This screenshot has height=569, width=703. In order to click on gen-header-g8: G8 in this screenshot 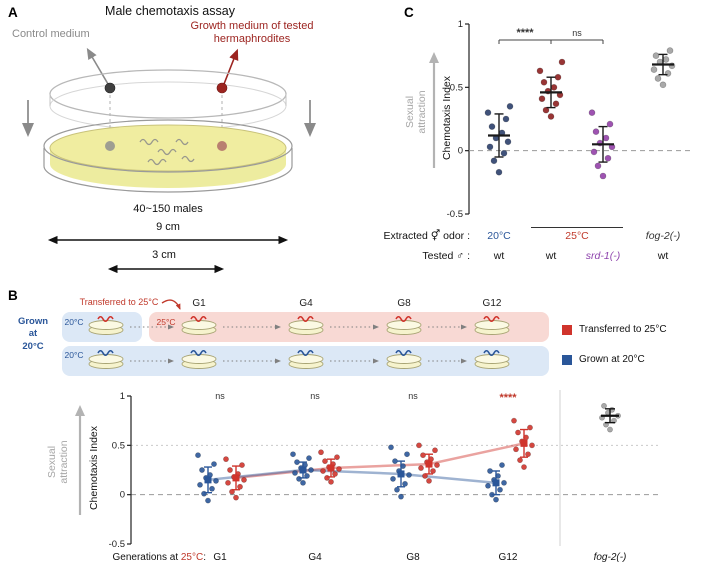, I will do `click(404, 303)`.